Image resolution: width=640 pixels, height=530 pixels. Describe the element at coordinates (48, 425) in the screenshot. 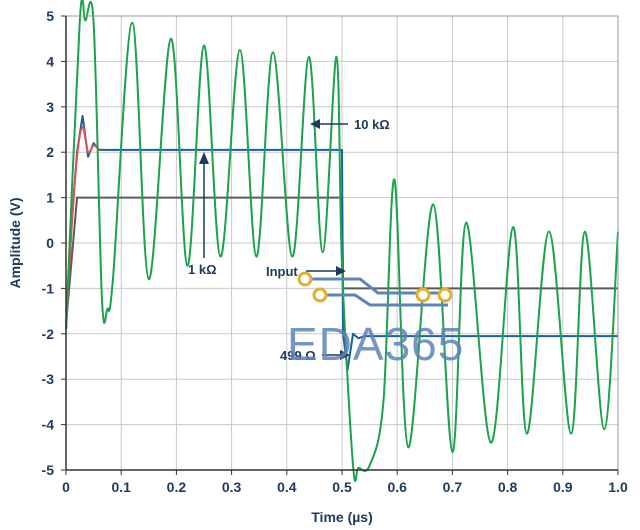

I see `y-tick-label: -4` at that location.